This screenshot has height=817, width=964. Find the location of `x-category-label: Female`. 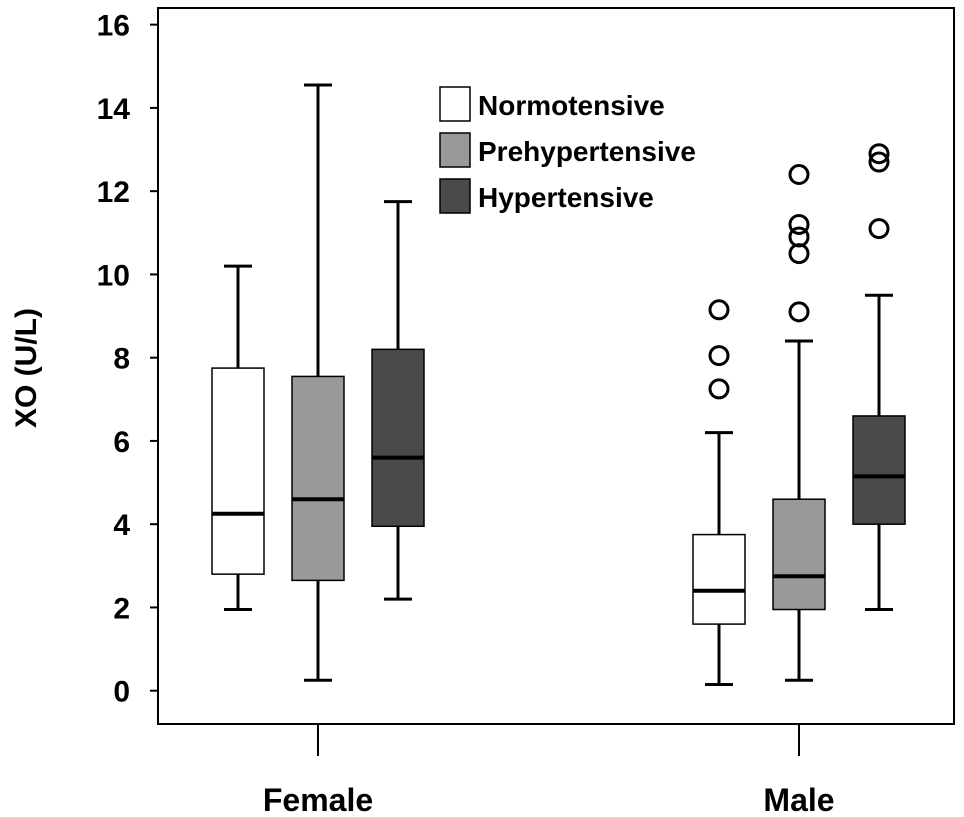

x-category-label: Female is located at coordinates (318, 799).